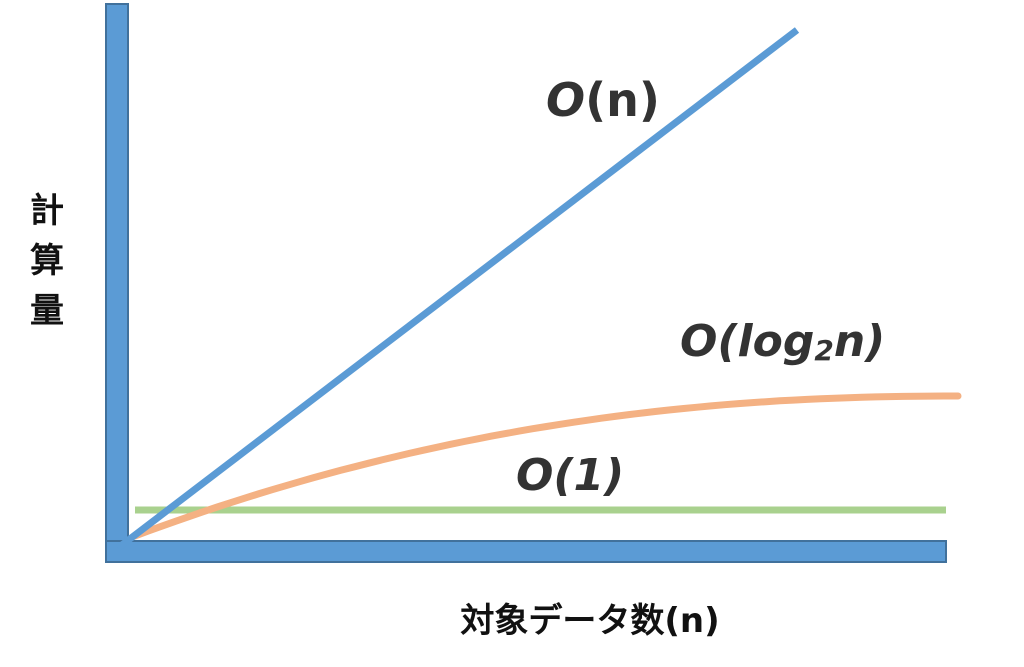 Image resolution: width=1024 pixels, height=667 pixels. I want to click on y-axis-label-char-1: 計, so click(47, 211).